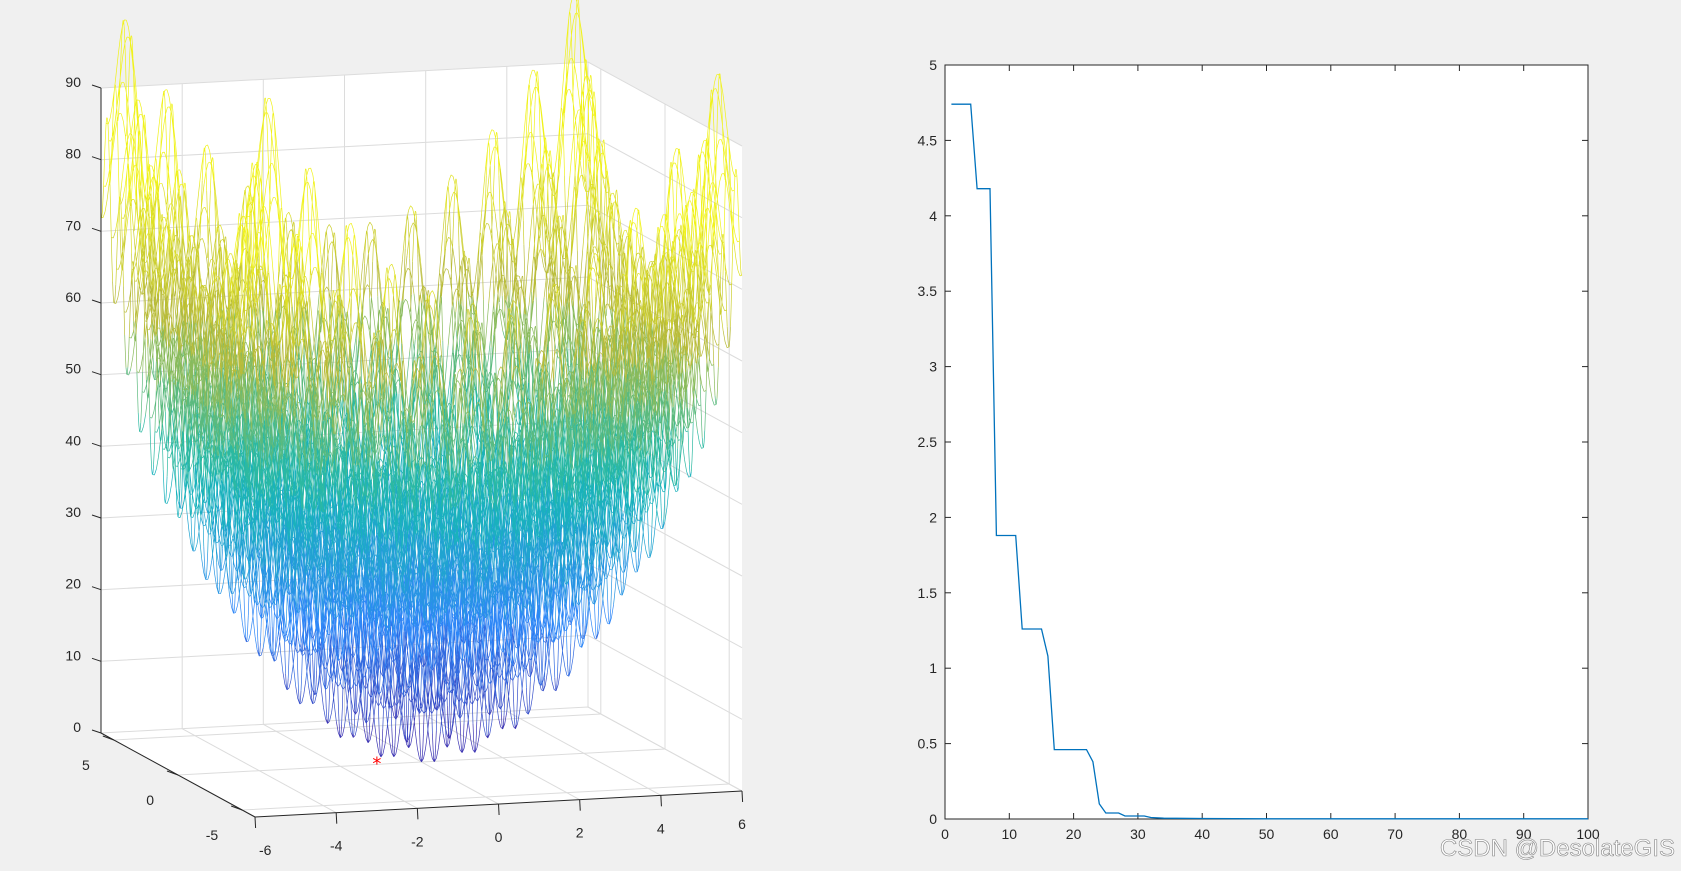  Describe the element at coordinates (73, 584) in the screenshot. I see `z-tick-label: 20` at that location.